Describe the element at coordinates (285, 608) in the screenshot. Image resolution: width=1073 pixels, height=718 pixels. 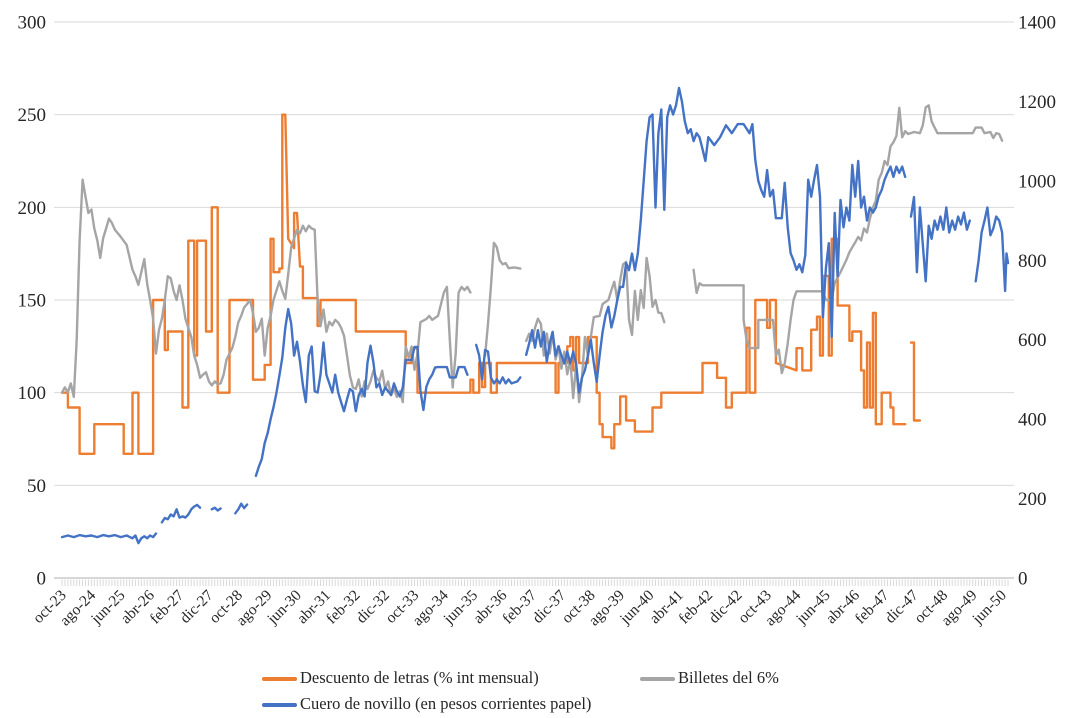
I see `x-axis-tick-label: jun-30` at that location.